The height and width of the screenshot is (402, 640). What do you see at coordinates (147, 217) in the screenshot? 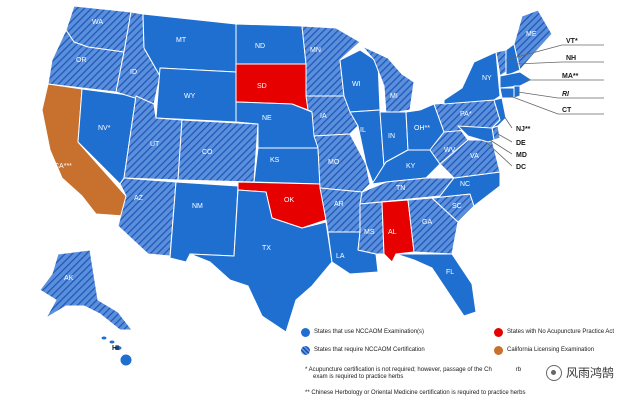
I see `state-az` at bounding box center [147, 217].